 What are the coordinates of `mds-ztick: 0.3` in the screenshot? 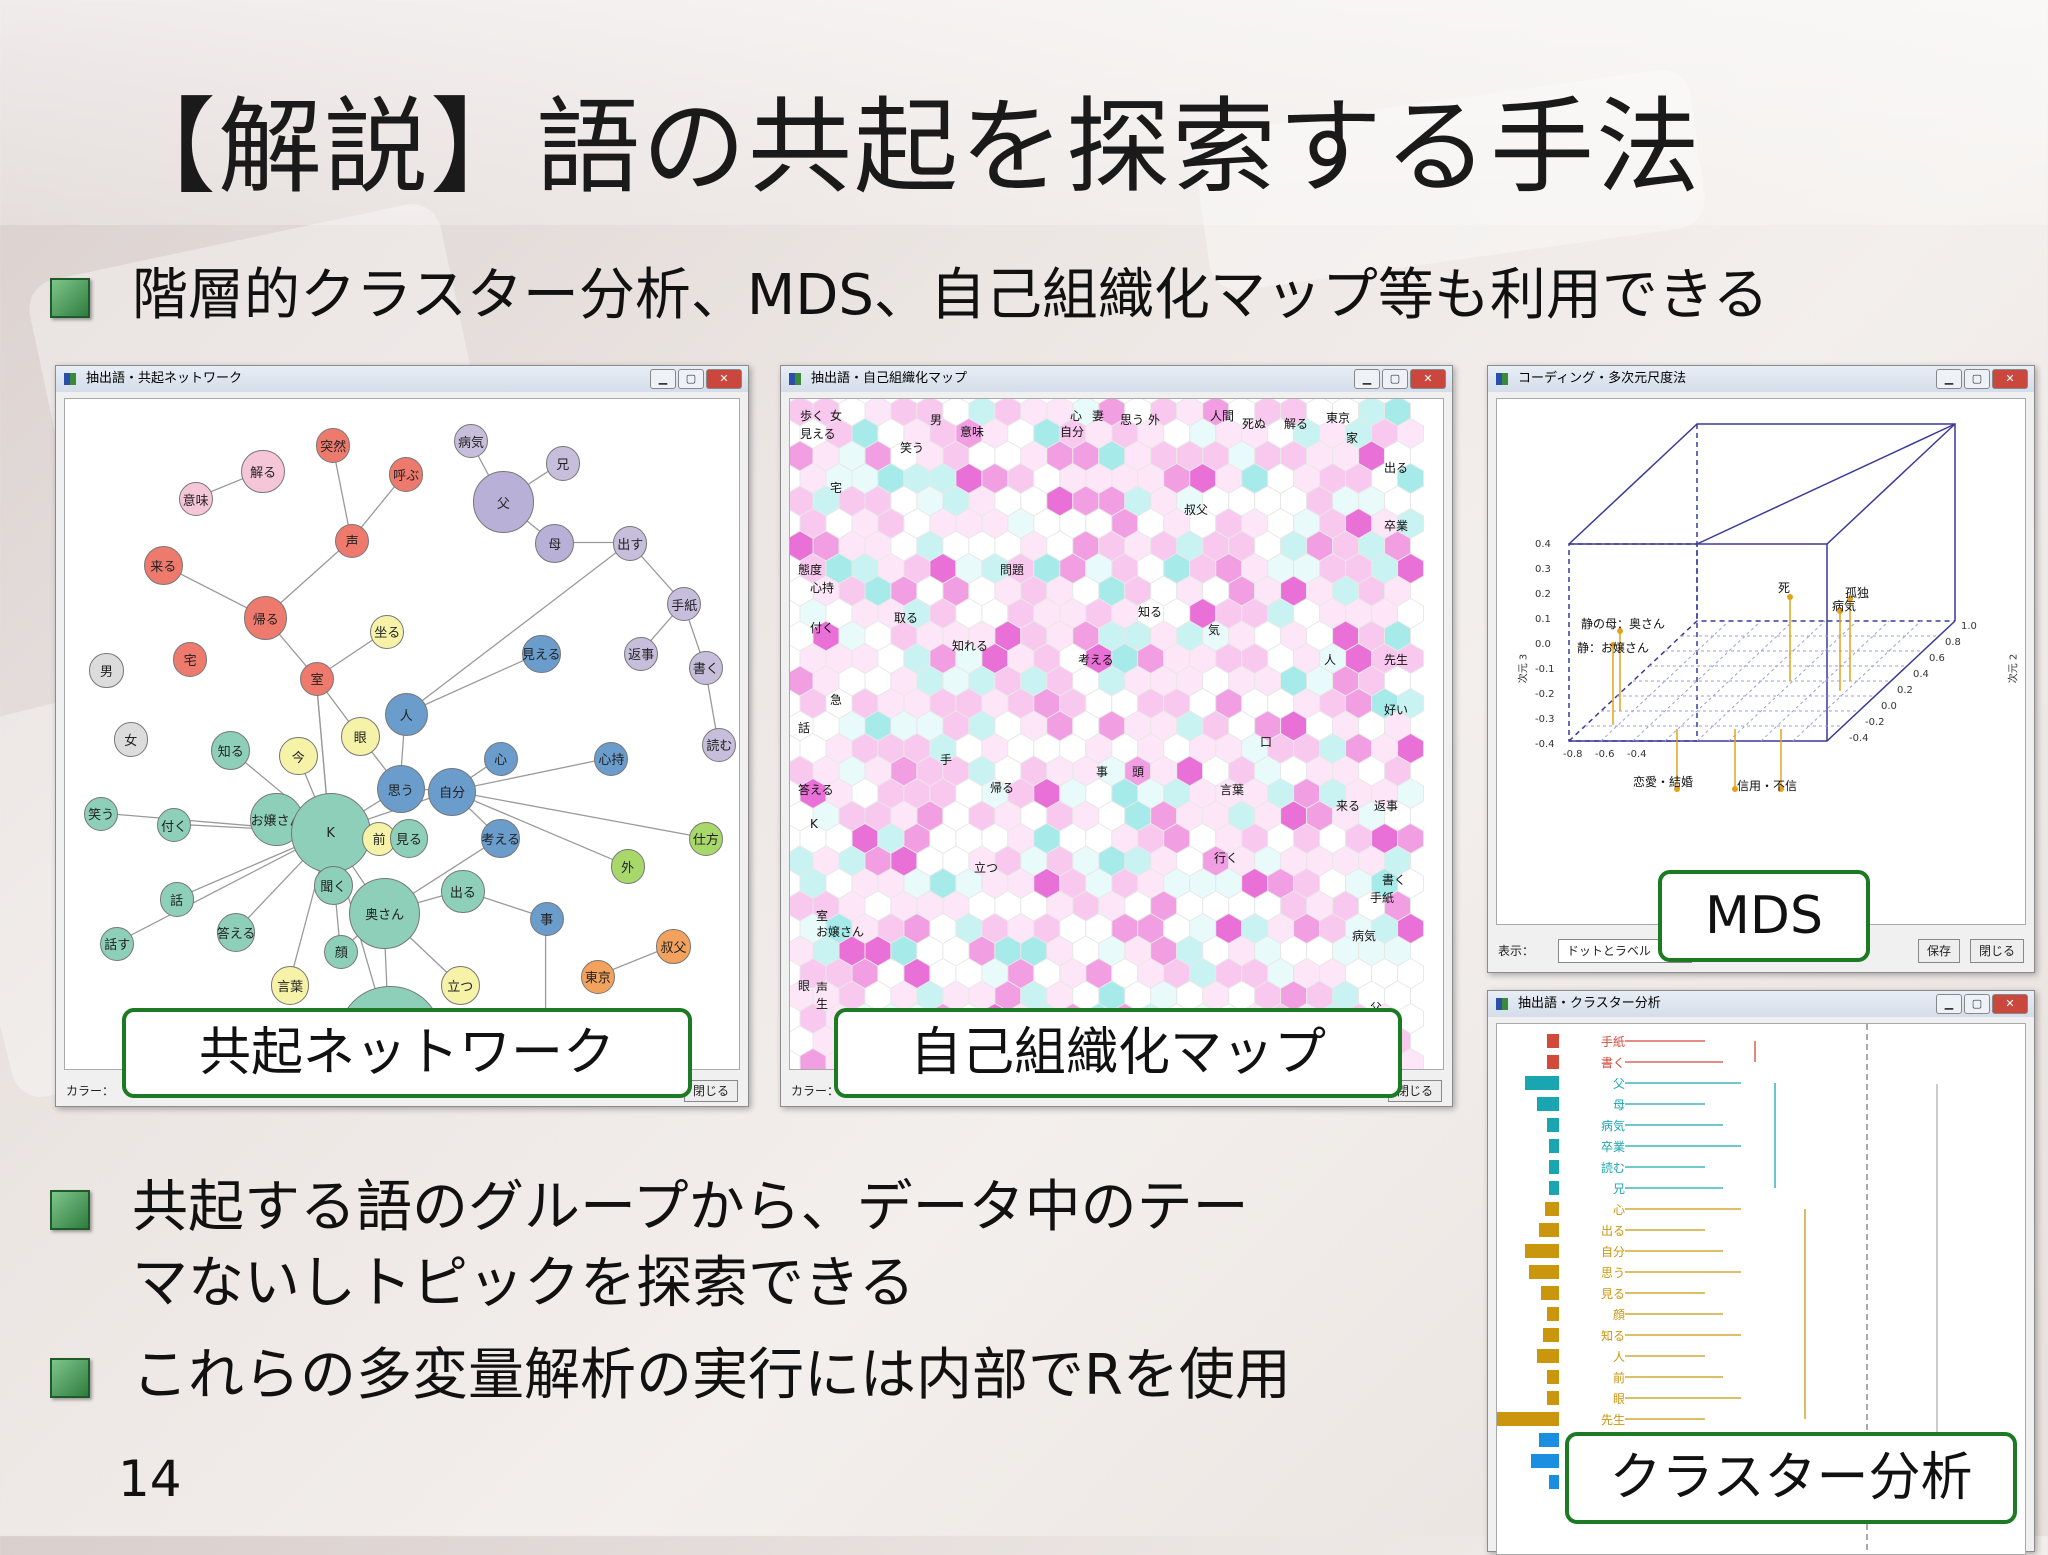 It's located at (1543, 569).